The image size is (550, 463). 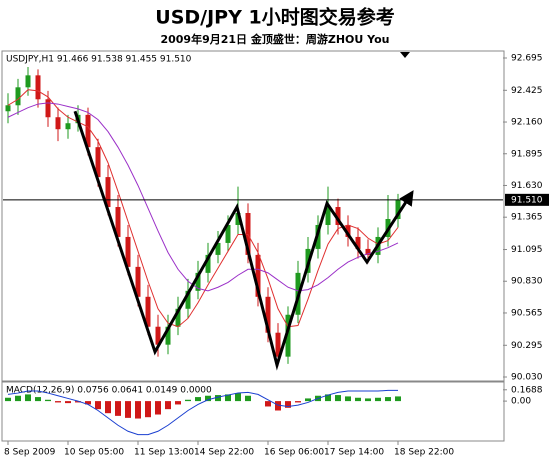 I want to click on y-tick-label: 92.695, so click(x=527, y=58).